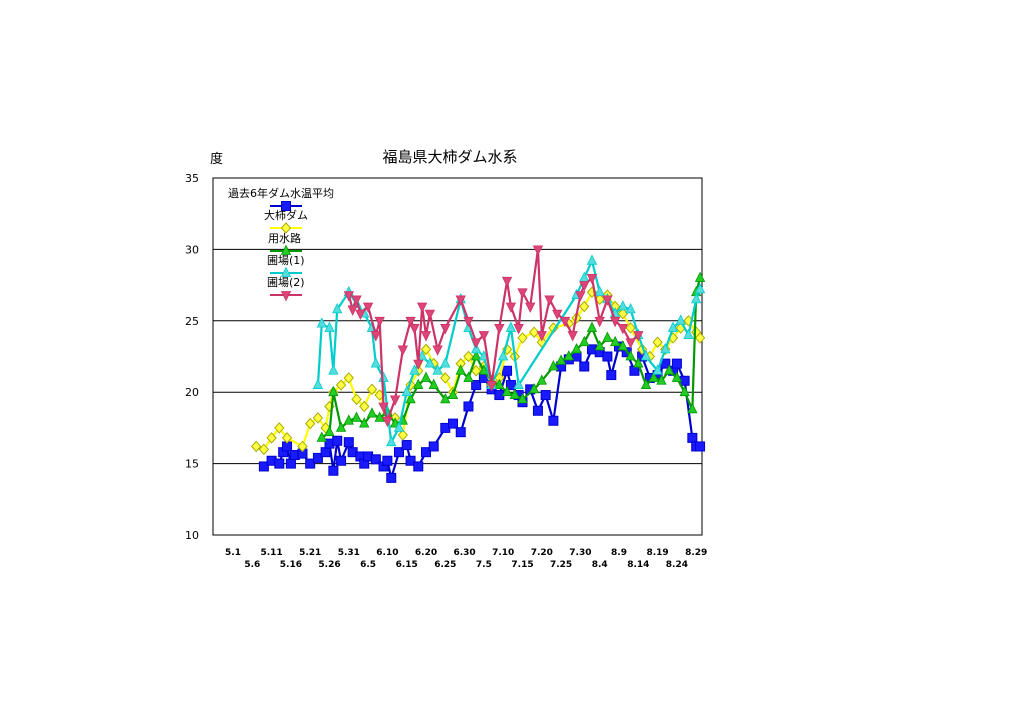 The image size is (1024, 724). Describe the element at coordinates (449, 157) in the screenshot. I see `chart-title: 福島県大柿ダム水系` at that location.